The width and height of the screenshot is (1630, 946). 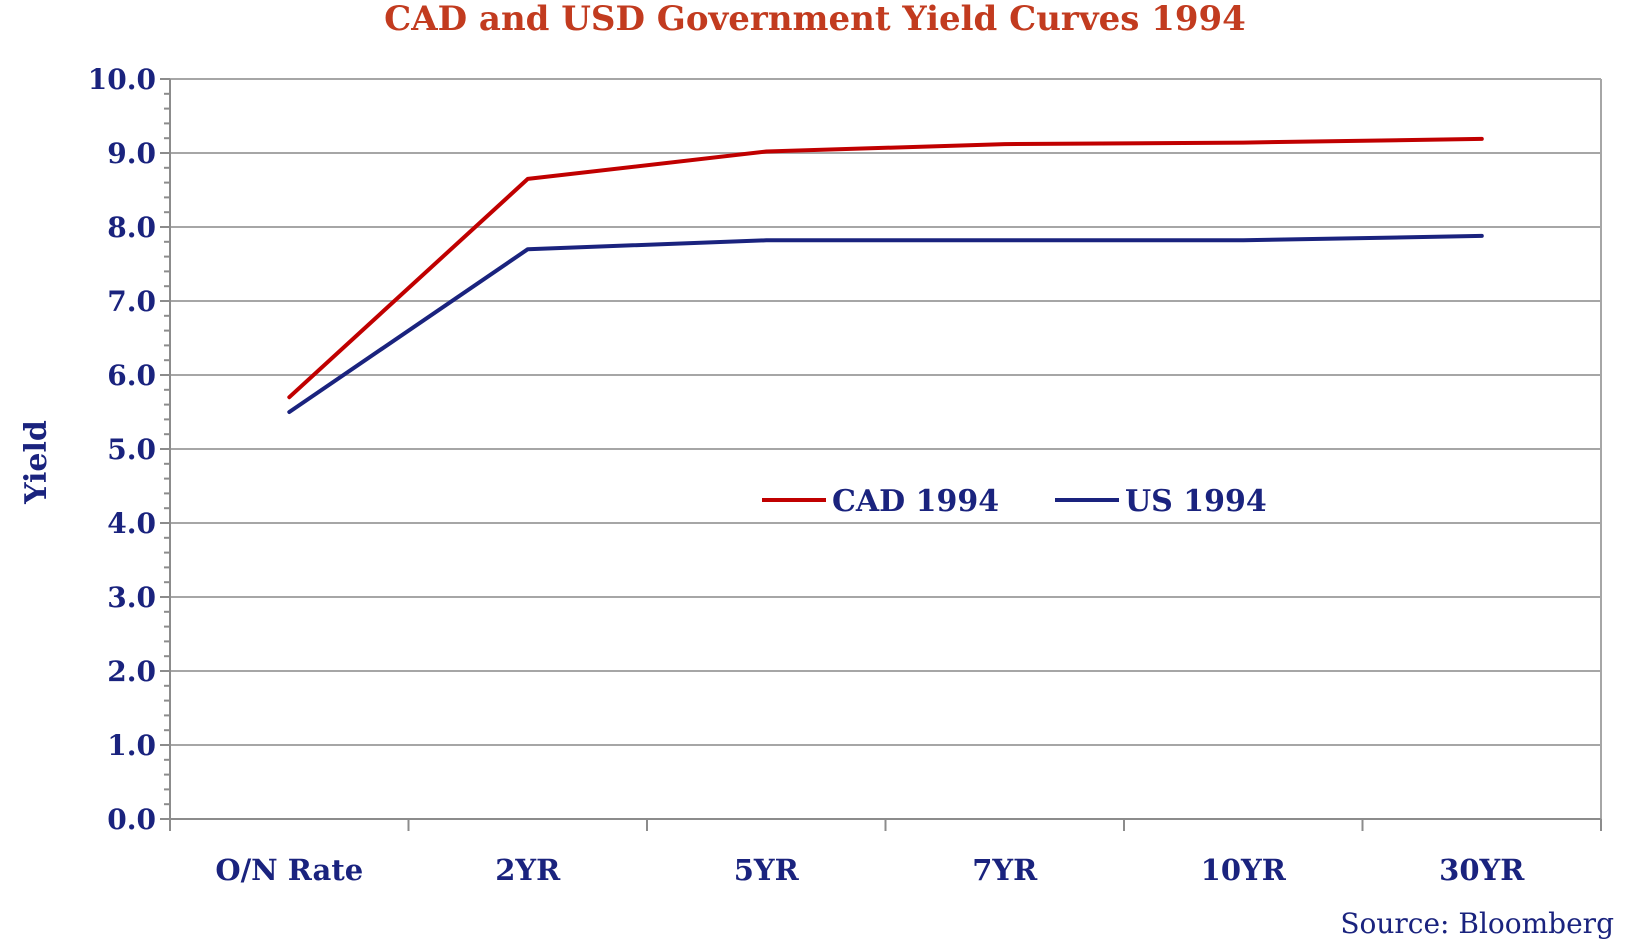 What do you see at coordinates (1477, 923) in the screenshot?
I see `source-note: Source: Bloomberg` at bounding box center [1477, 923].